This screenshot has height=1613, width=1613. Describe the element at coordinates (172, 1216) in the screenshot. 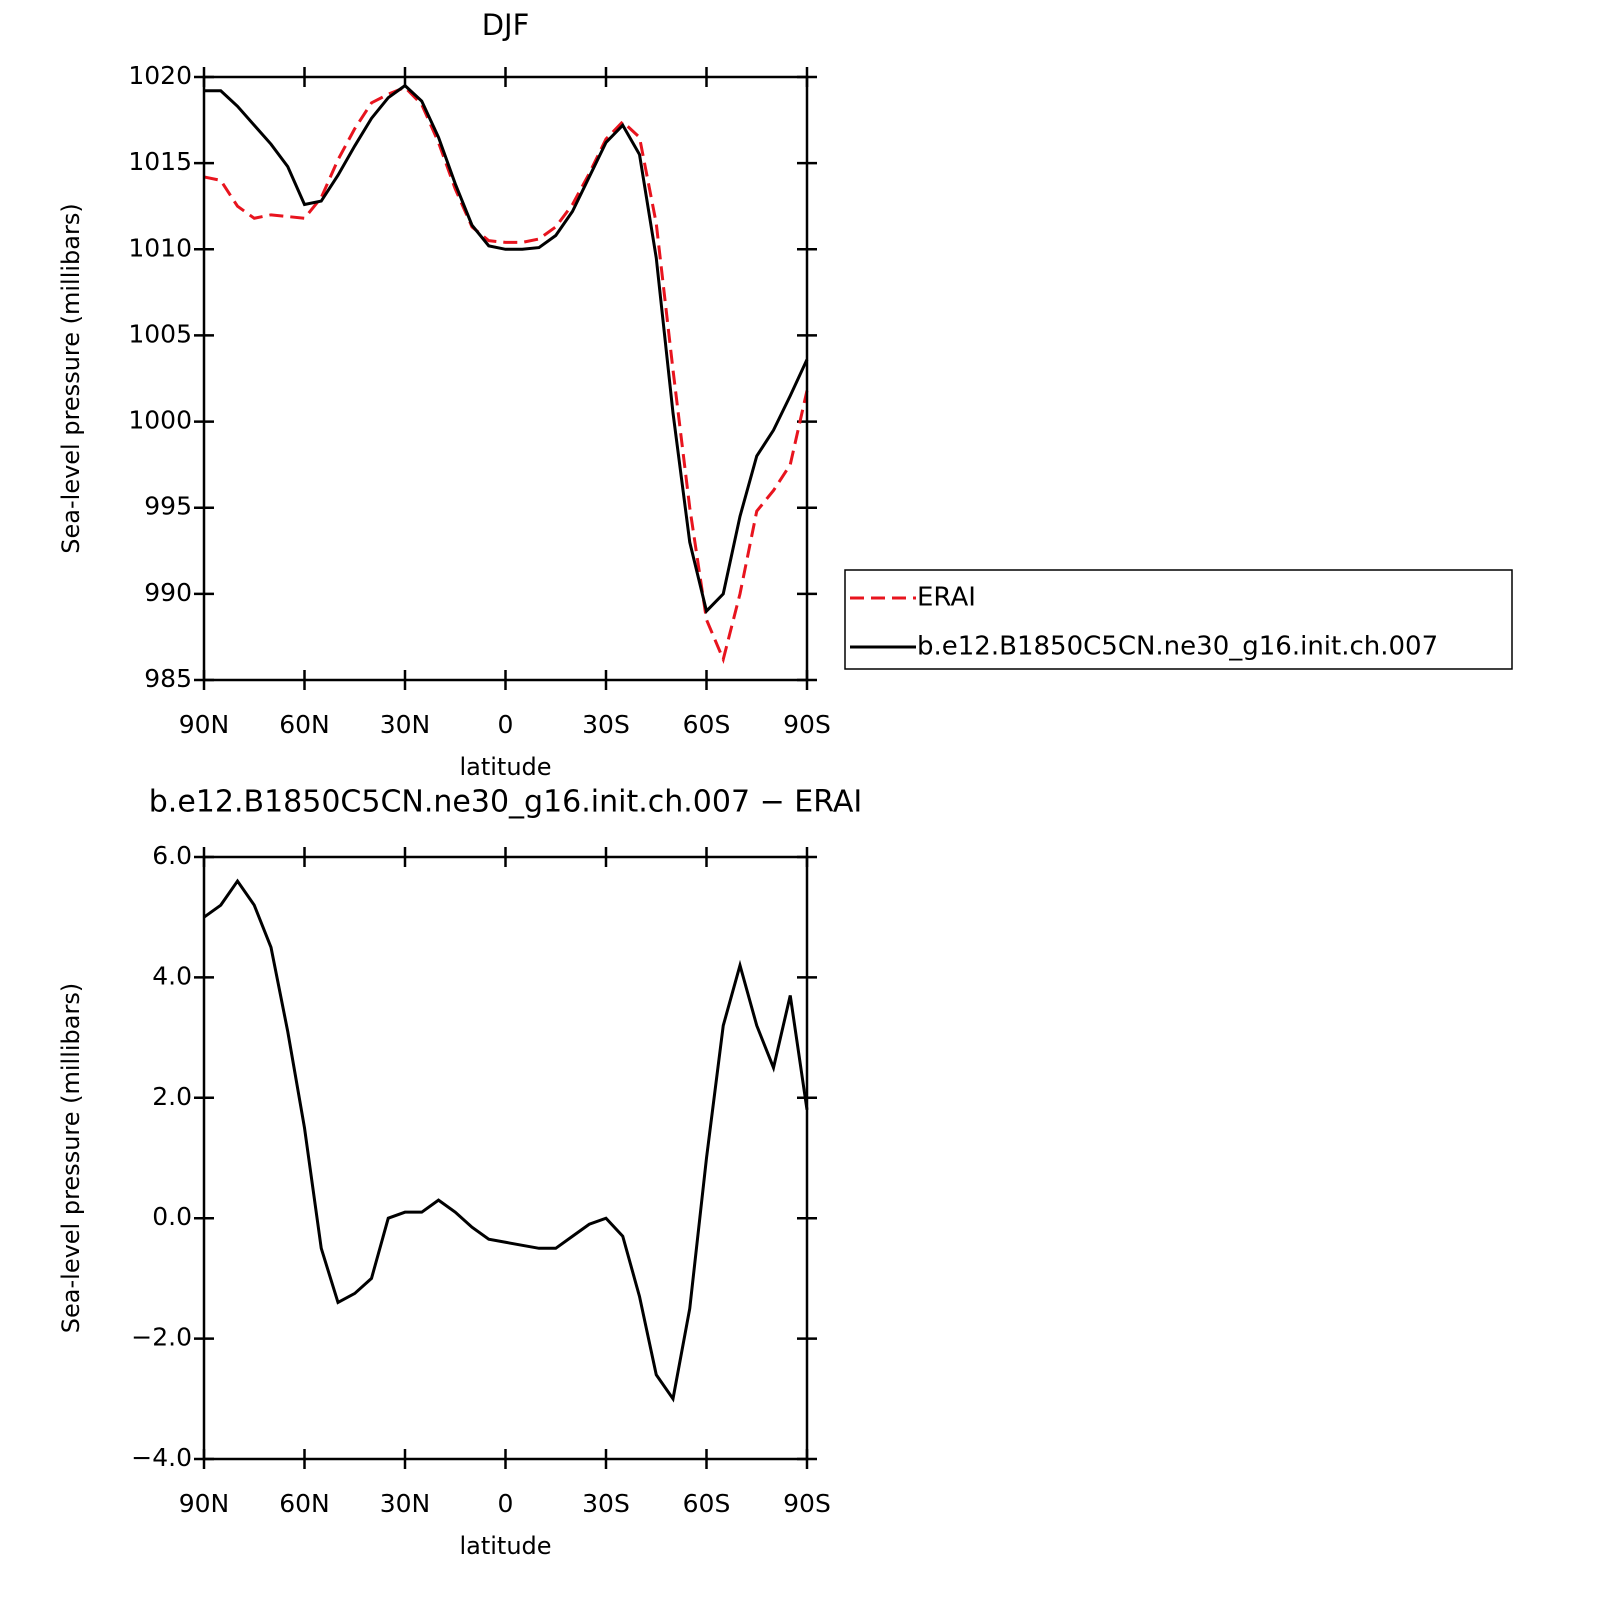

I see `y-tick-label: 0.0` at that location.